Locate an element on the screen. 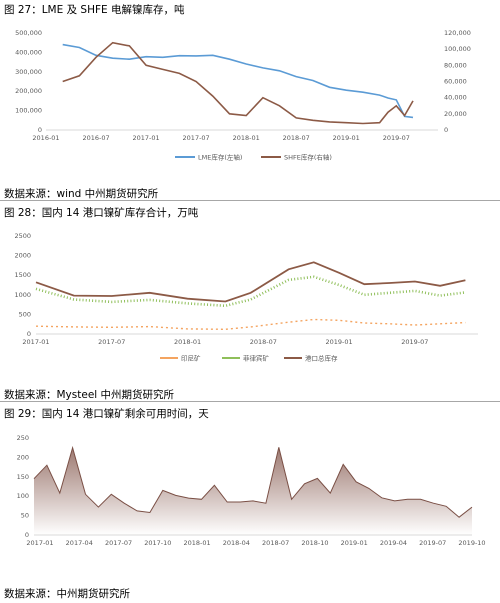  y-tick-label: 1000 is located at coordinates (22, 295).